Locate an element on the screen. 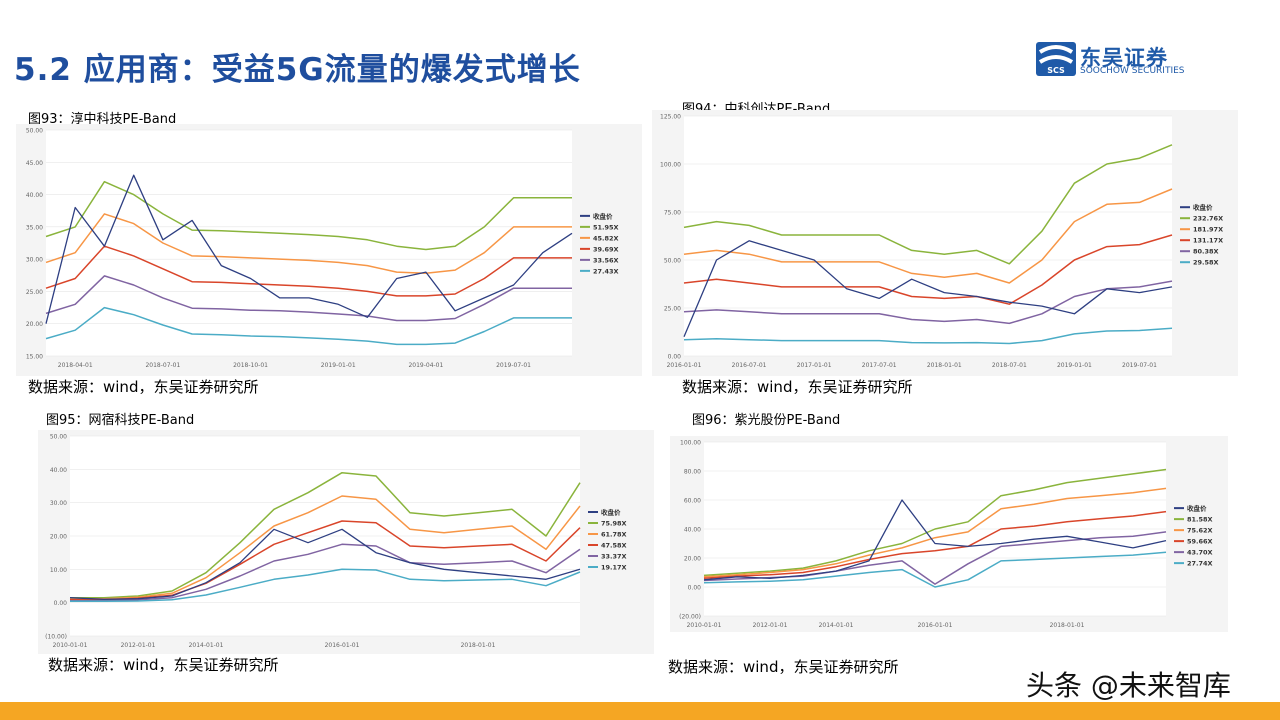  legend-label: 27.74X is located at coordinates (1200, 564).